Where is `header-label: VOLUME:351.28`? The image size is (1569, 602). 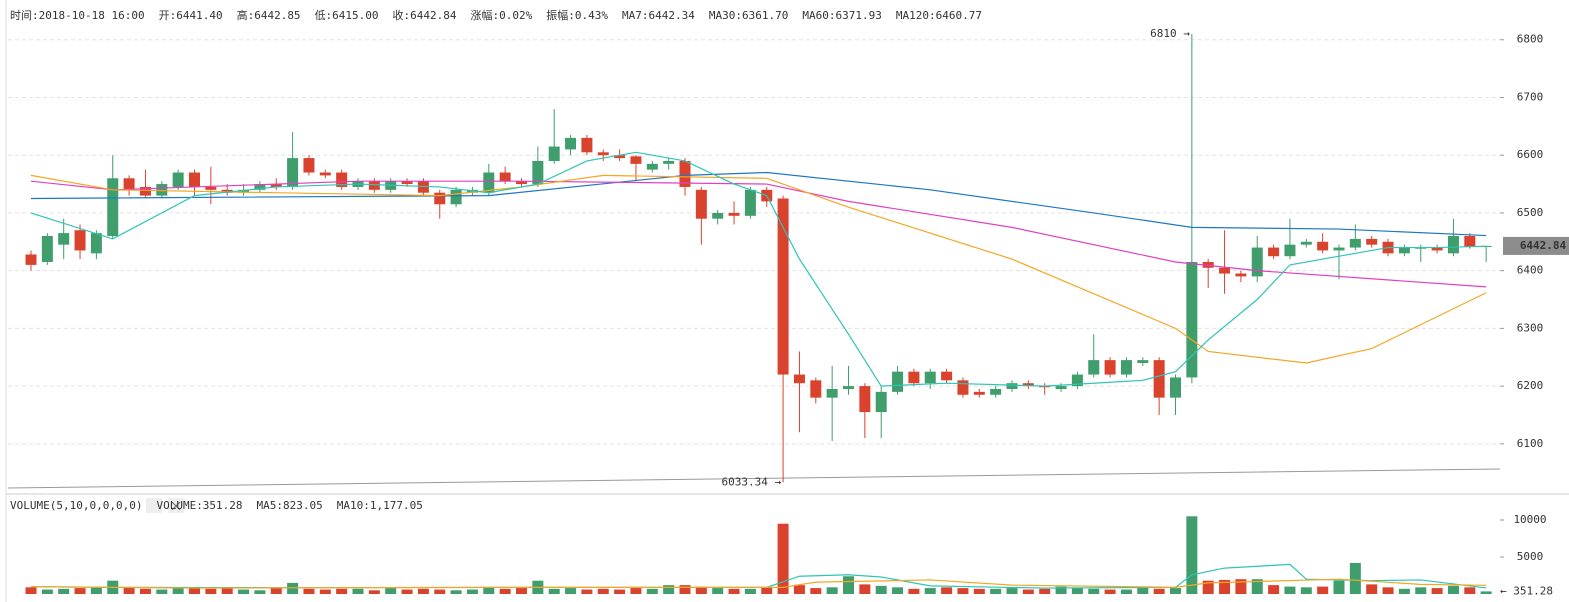
header-label: VOLUME:351.28 is located at coordinates (199, 505).